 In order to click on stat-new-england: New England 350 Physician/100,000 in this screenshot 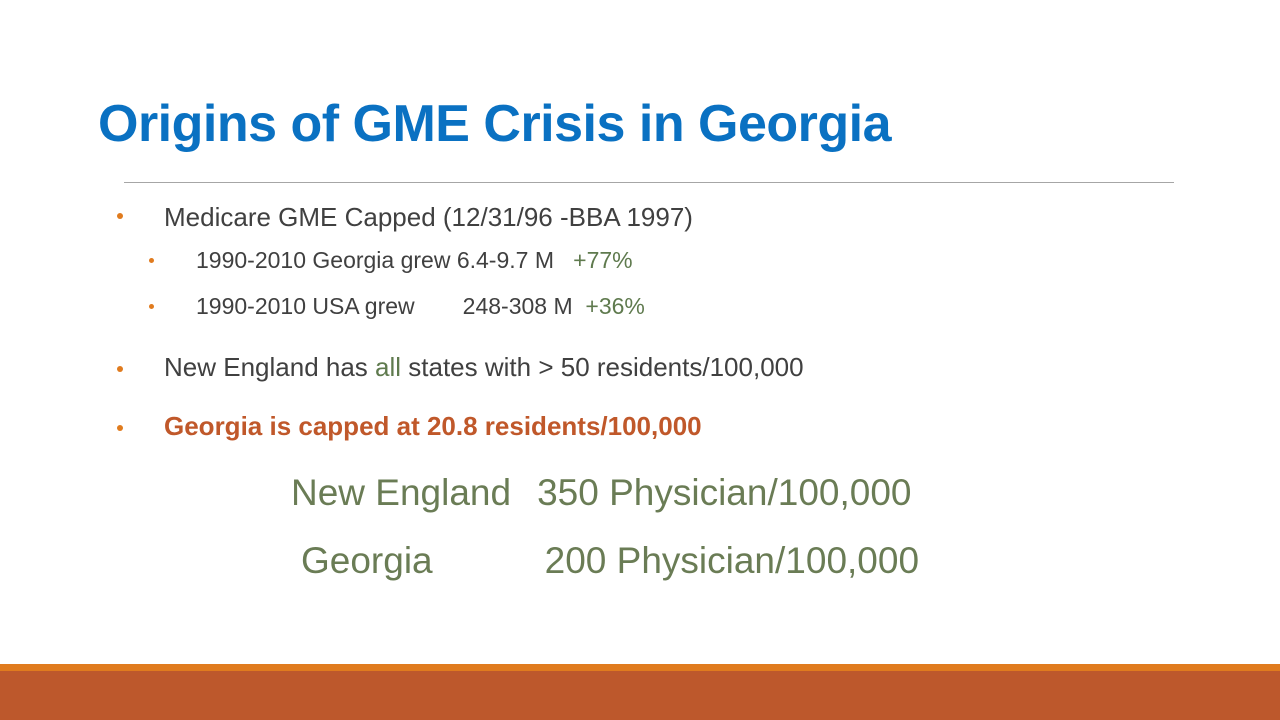, I will do `click(601, 493)`.